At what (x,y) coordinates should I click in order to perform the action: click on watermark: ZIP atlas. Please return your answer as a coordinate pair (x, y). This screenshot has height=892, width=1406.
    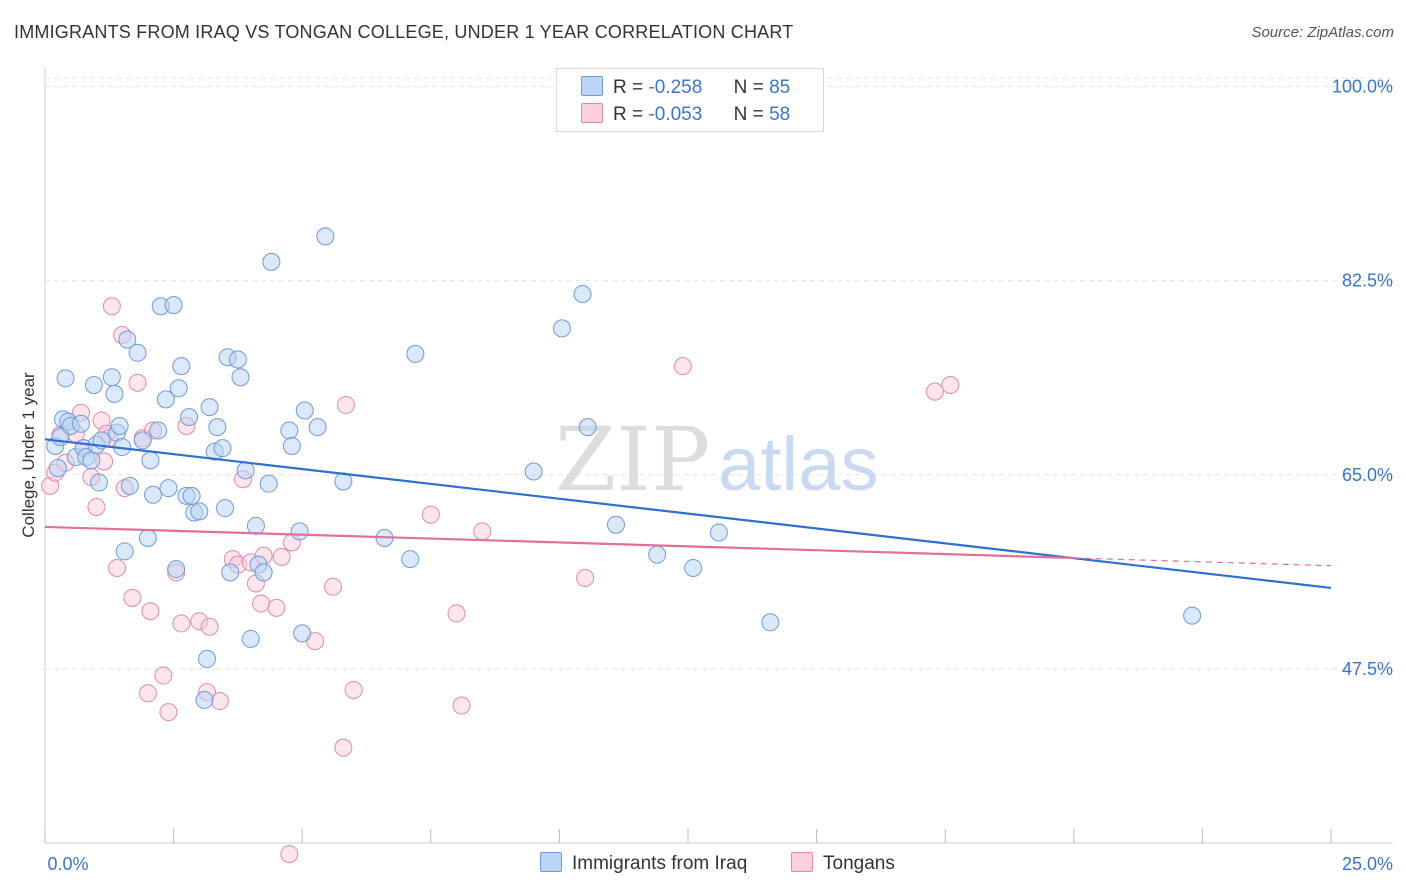
    Looking at the image, I should click on (717, 459).